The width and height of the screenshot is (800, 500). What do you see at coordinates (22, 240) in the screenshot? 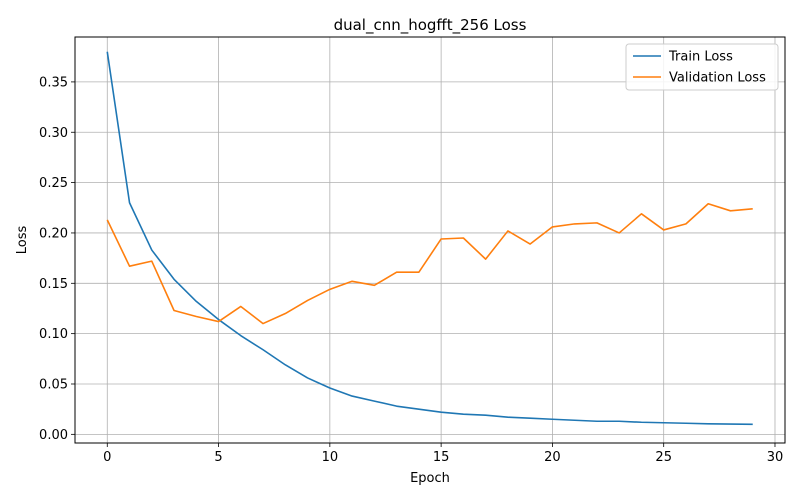
I see `y-axis-title: Loss` at bounding box center [22, 240].